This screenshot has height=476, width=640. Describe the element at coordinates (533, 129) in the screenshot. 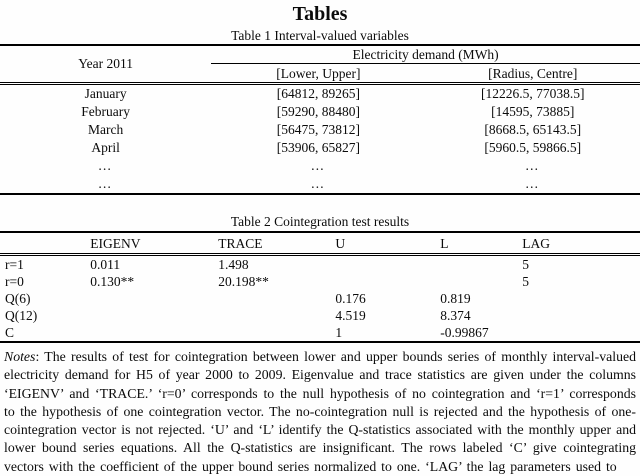

I see `radius-centre-cell: [8668.5, 65143.5]` at that location.